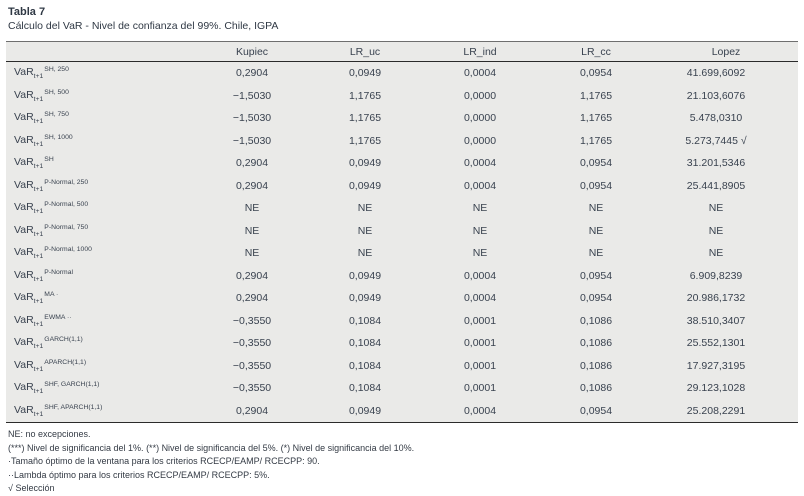 The image size is (804, 496). What do you see at coordinates (716, 365) in the screenshot?
I see `cell-lopez: 17.927,3195` at bounding box center [716, 365].